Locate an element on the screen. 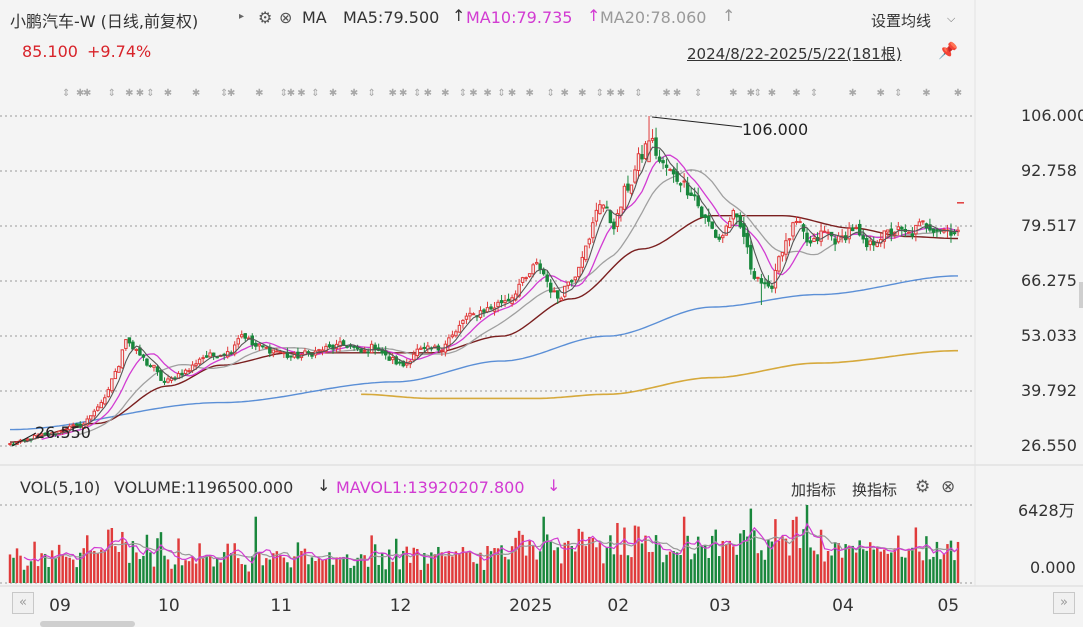 Image resolution: width=1083 pixels, height=627 pixels. add-indicator-button: 加指标 is located at coordinates (814, 490).